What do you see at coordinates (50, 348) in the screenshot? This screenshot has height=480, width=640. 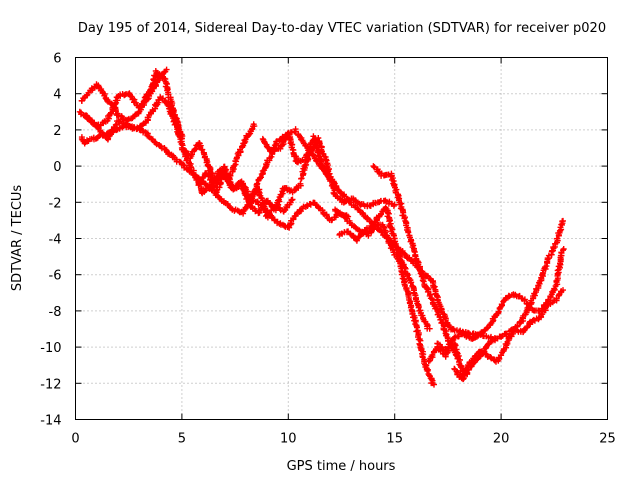 I see `y-tick-label: -10` at bounding box center [50, 348].